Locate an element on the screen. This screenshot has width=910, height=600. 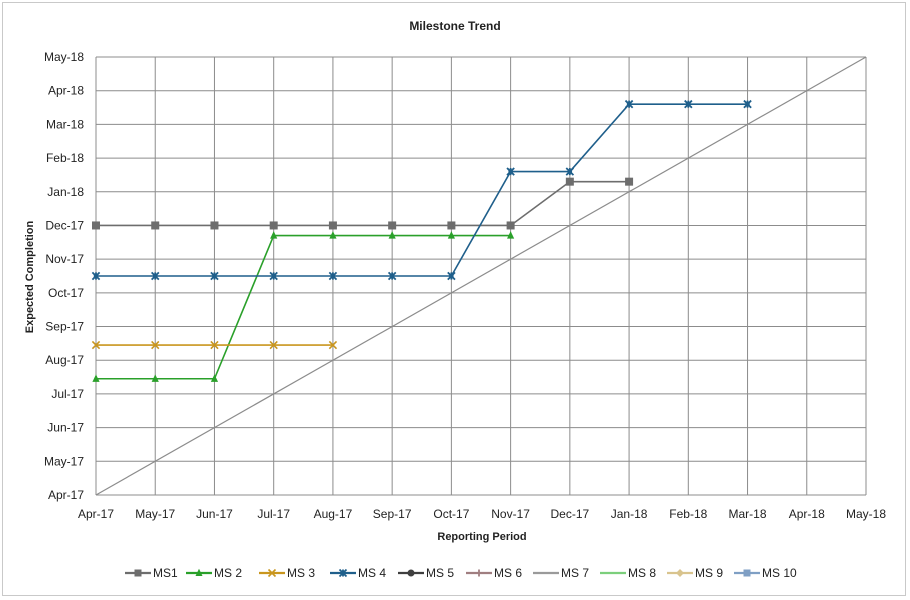
y-tick-label: Nov-17 is located at coordinates (64, 259).